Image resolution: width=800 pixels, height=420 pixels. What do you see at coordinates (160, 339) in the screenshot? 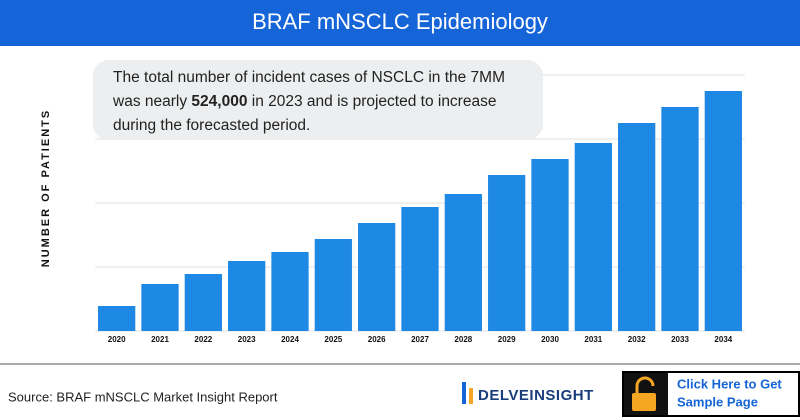
I see `x-tick-label: 2021` at bounding box center [160, 339].